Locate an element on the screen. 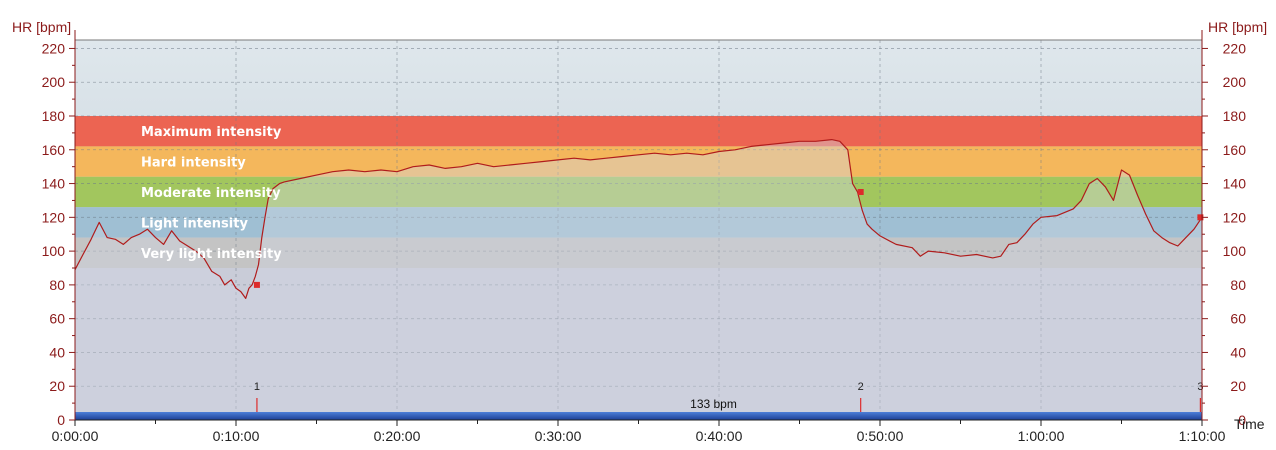  zone-label-3: Light intensity is located at coordinates (194, 223).